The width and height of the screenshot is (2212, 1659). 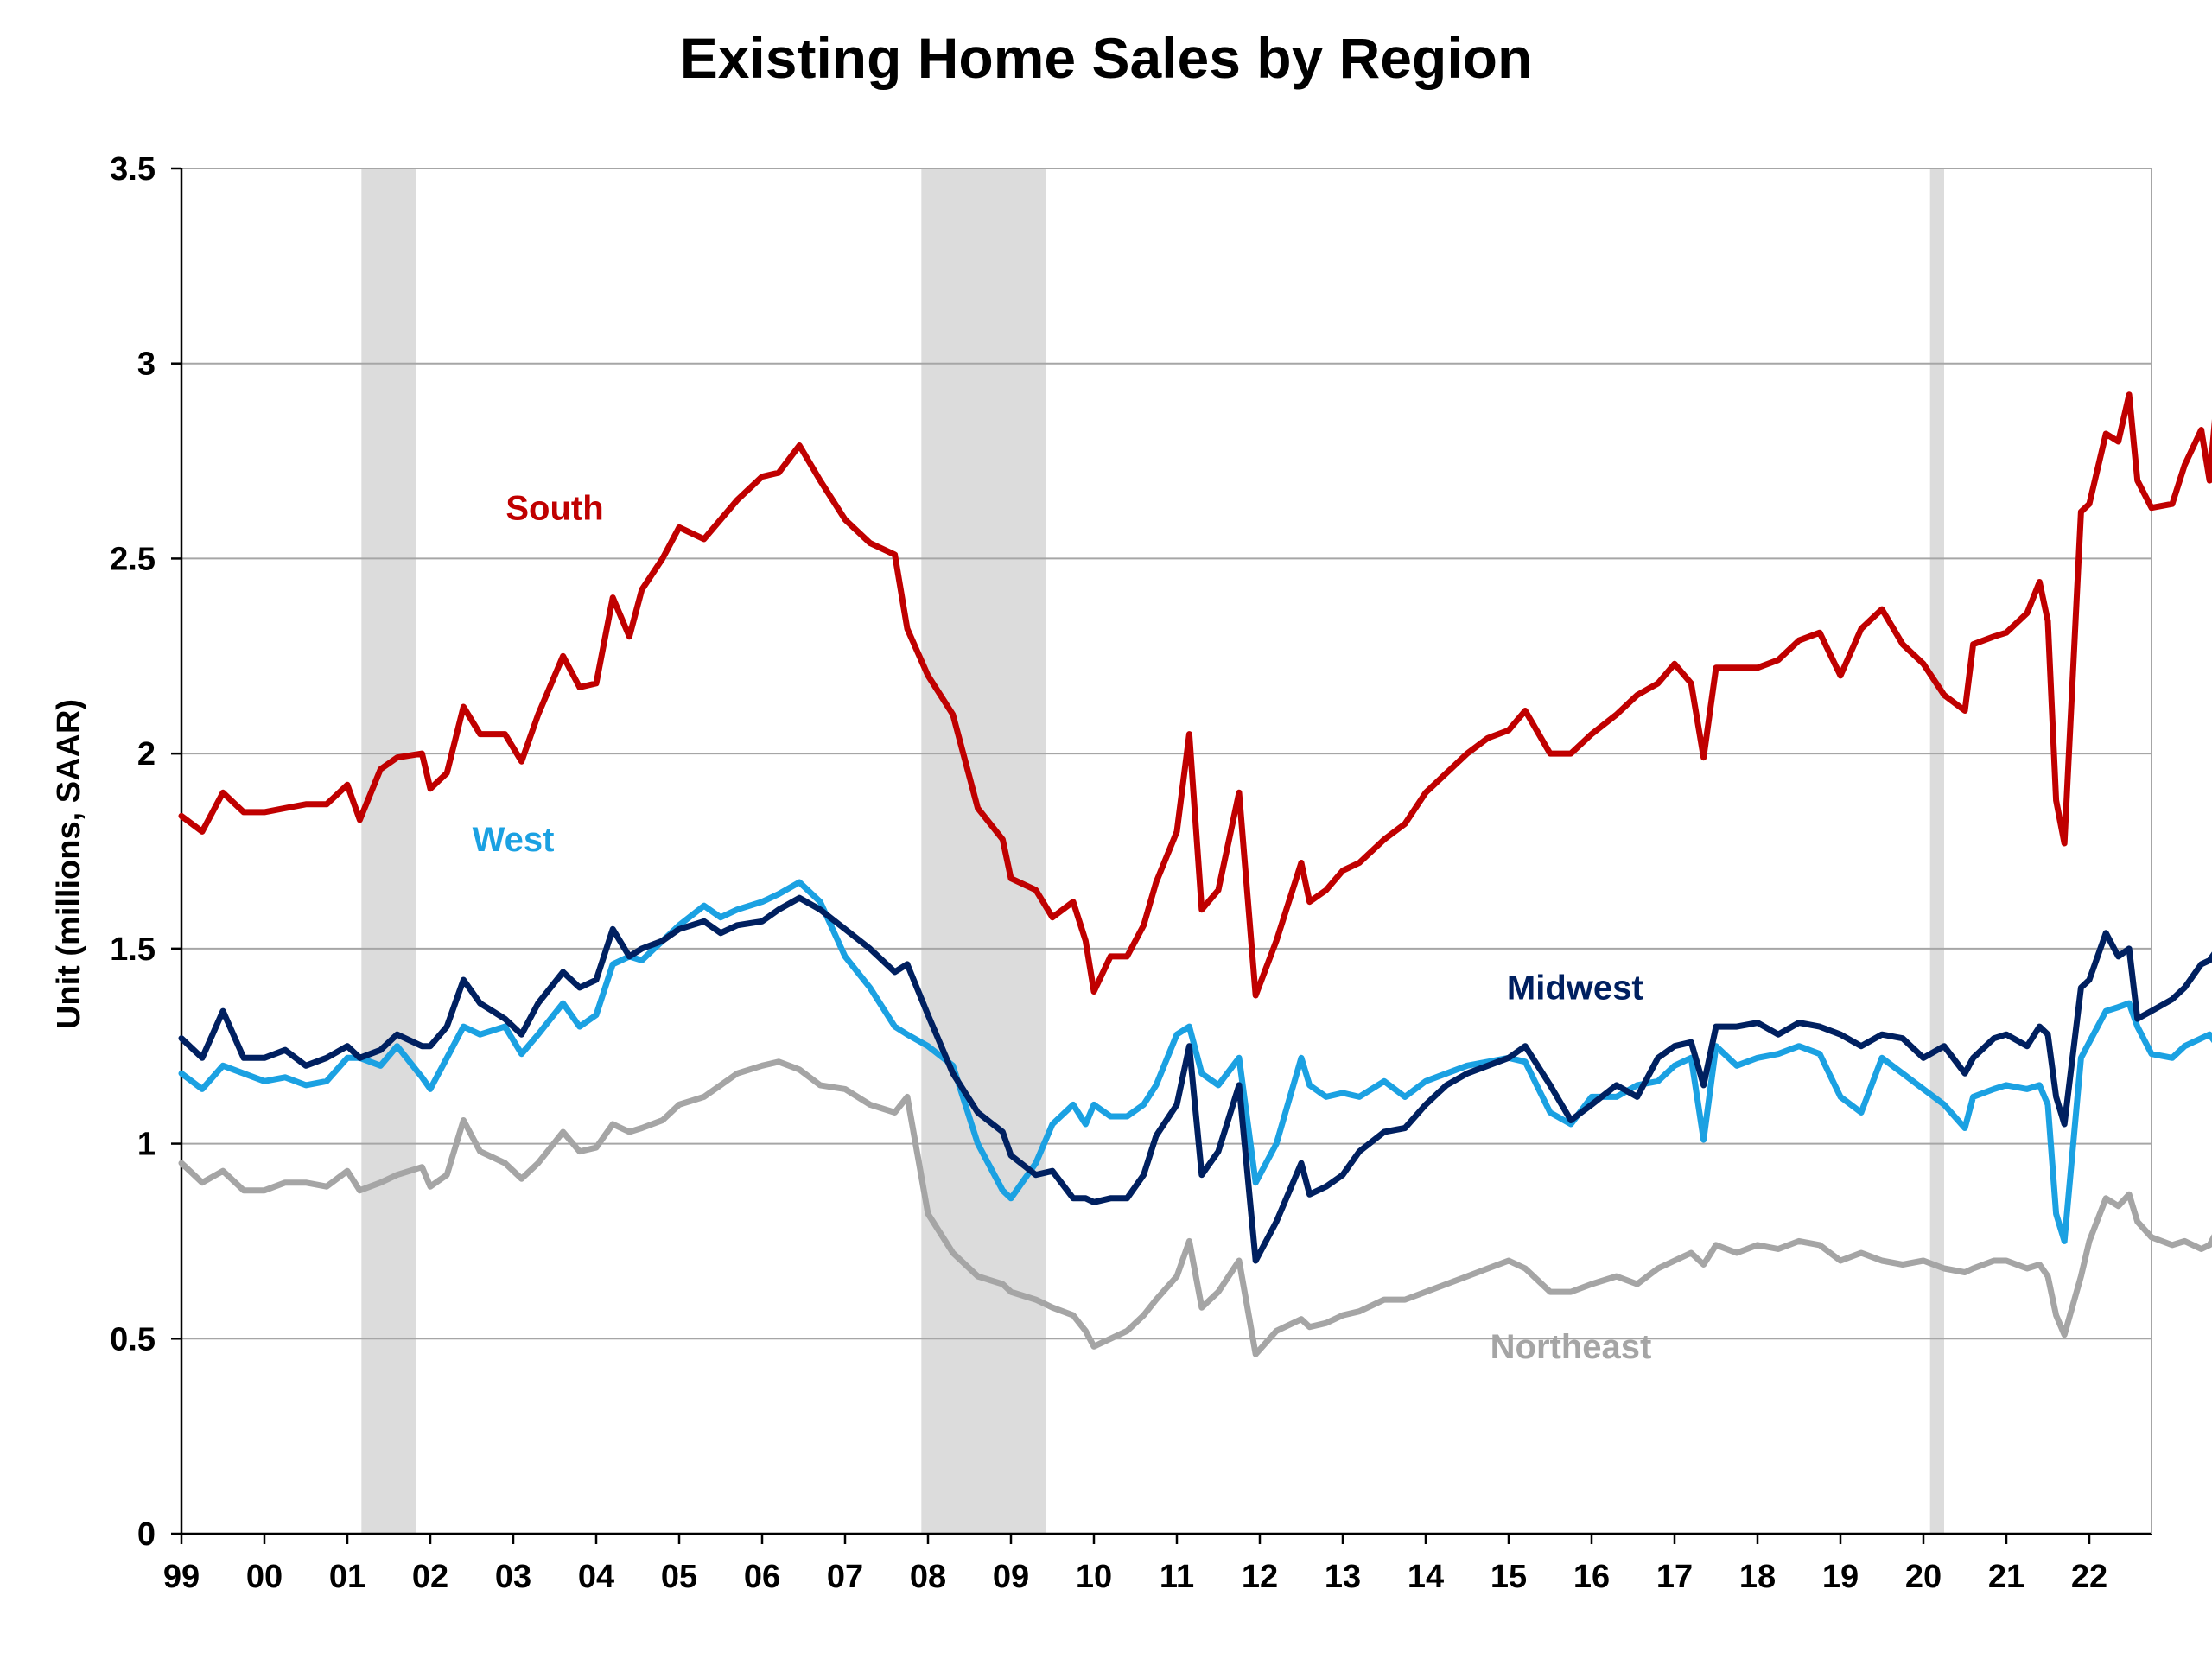 I want to click on x-tick-label-7: 06, so click(x=762, y=1577).